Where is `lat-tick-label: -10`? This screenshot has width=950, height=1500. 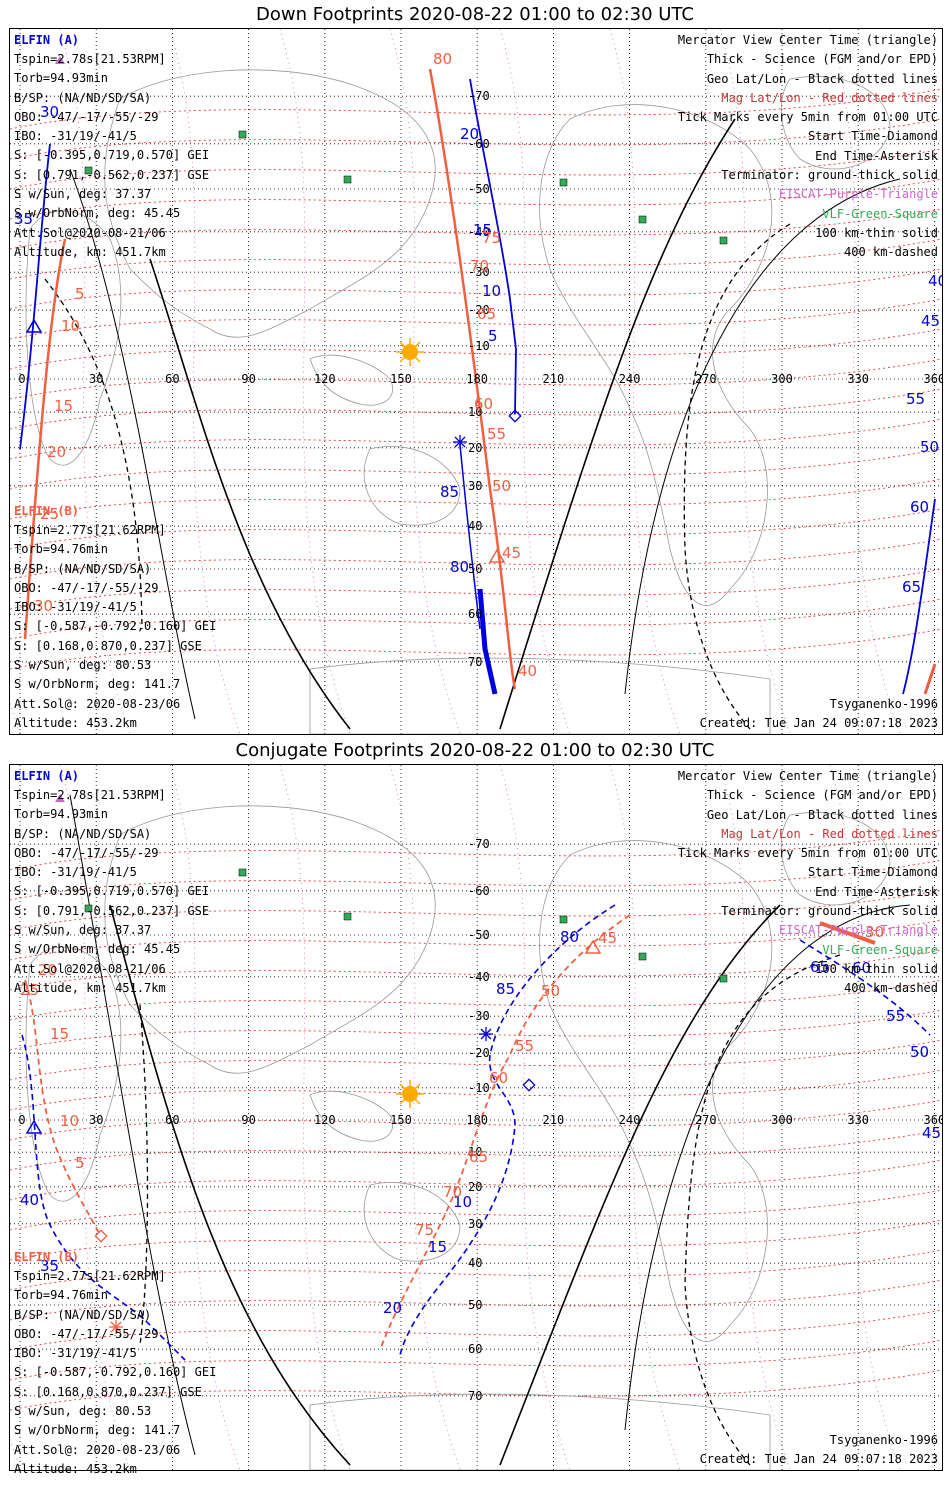 lat-tick-label: -10 is located at coordinates (479, 346).